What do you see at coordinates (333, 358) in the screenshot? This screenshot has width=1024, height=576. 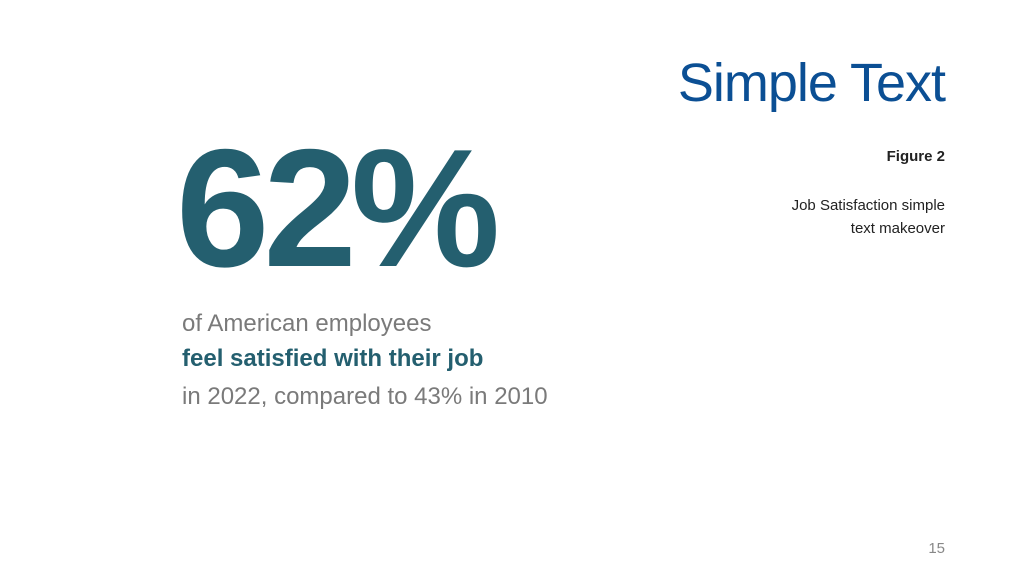 I see `statistic-highlight: feel satisfied with their job` at bounding box center [333, 358].